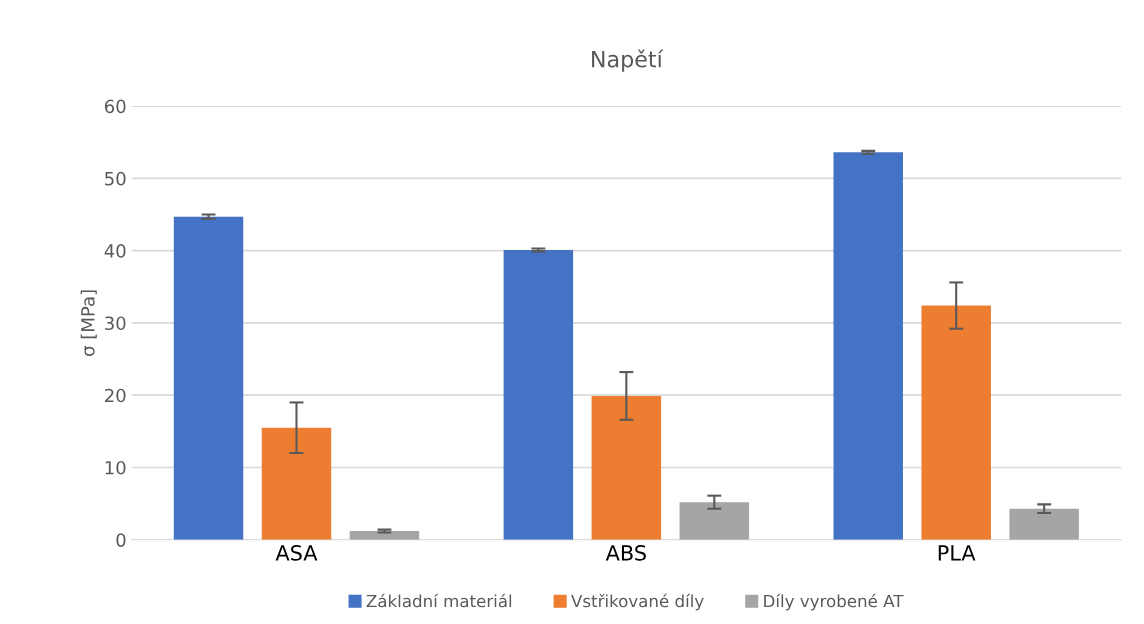  Describe the element at coordinates (625, 552) in the screenshot. I see `x-tick-label: ABS` at that location.